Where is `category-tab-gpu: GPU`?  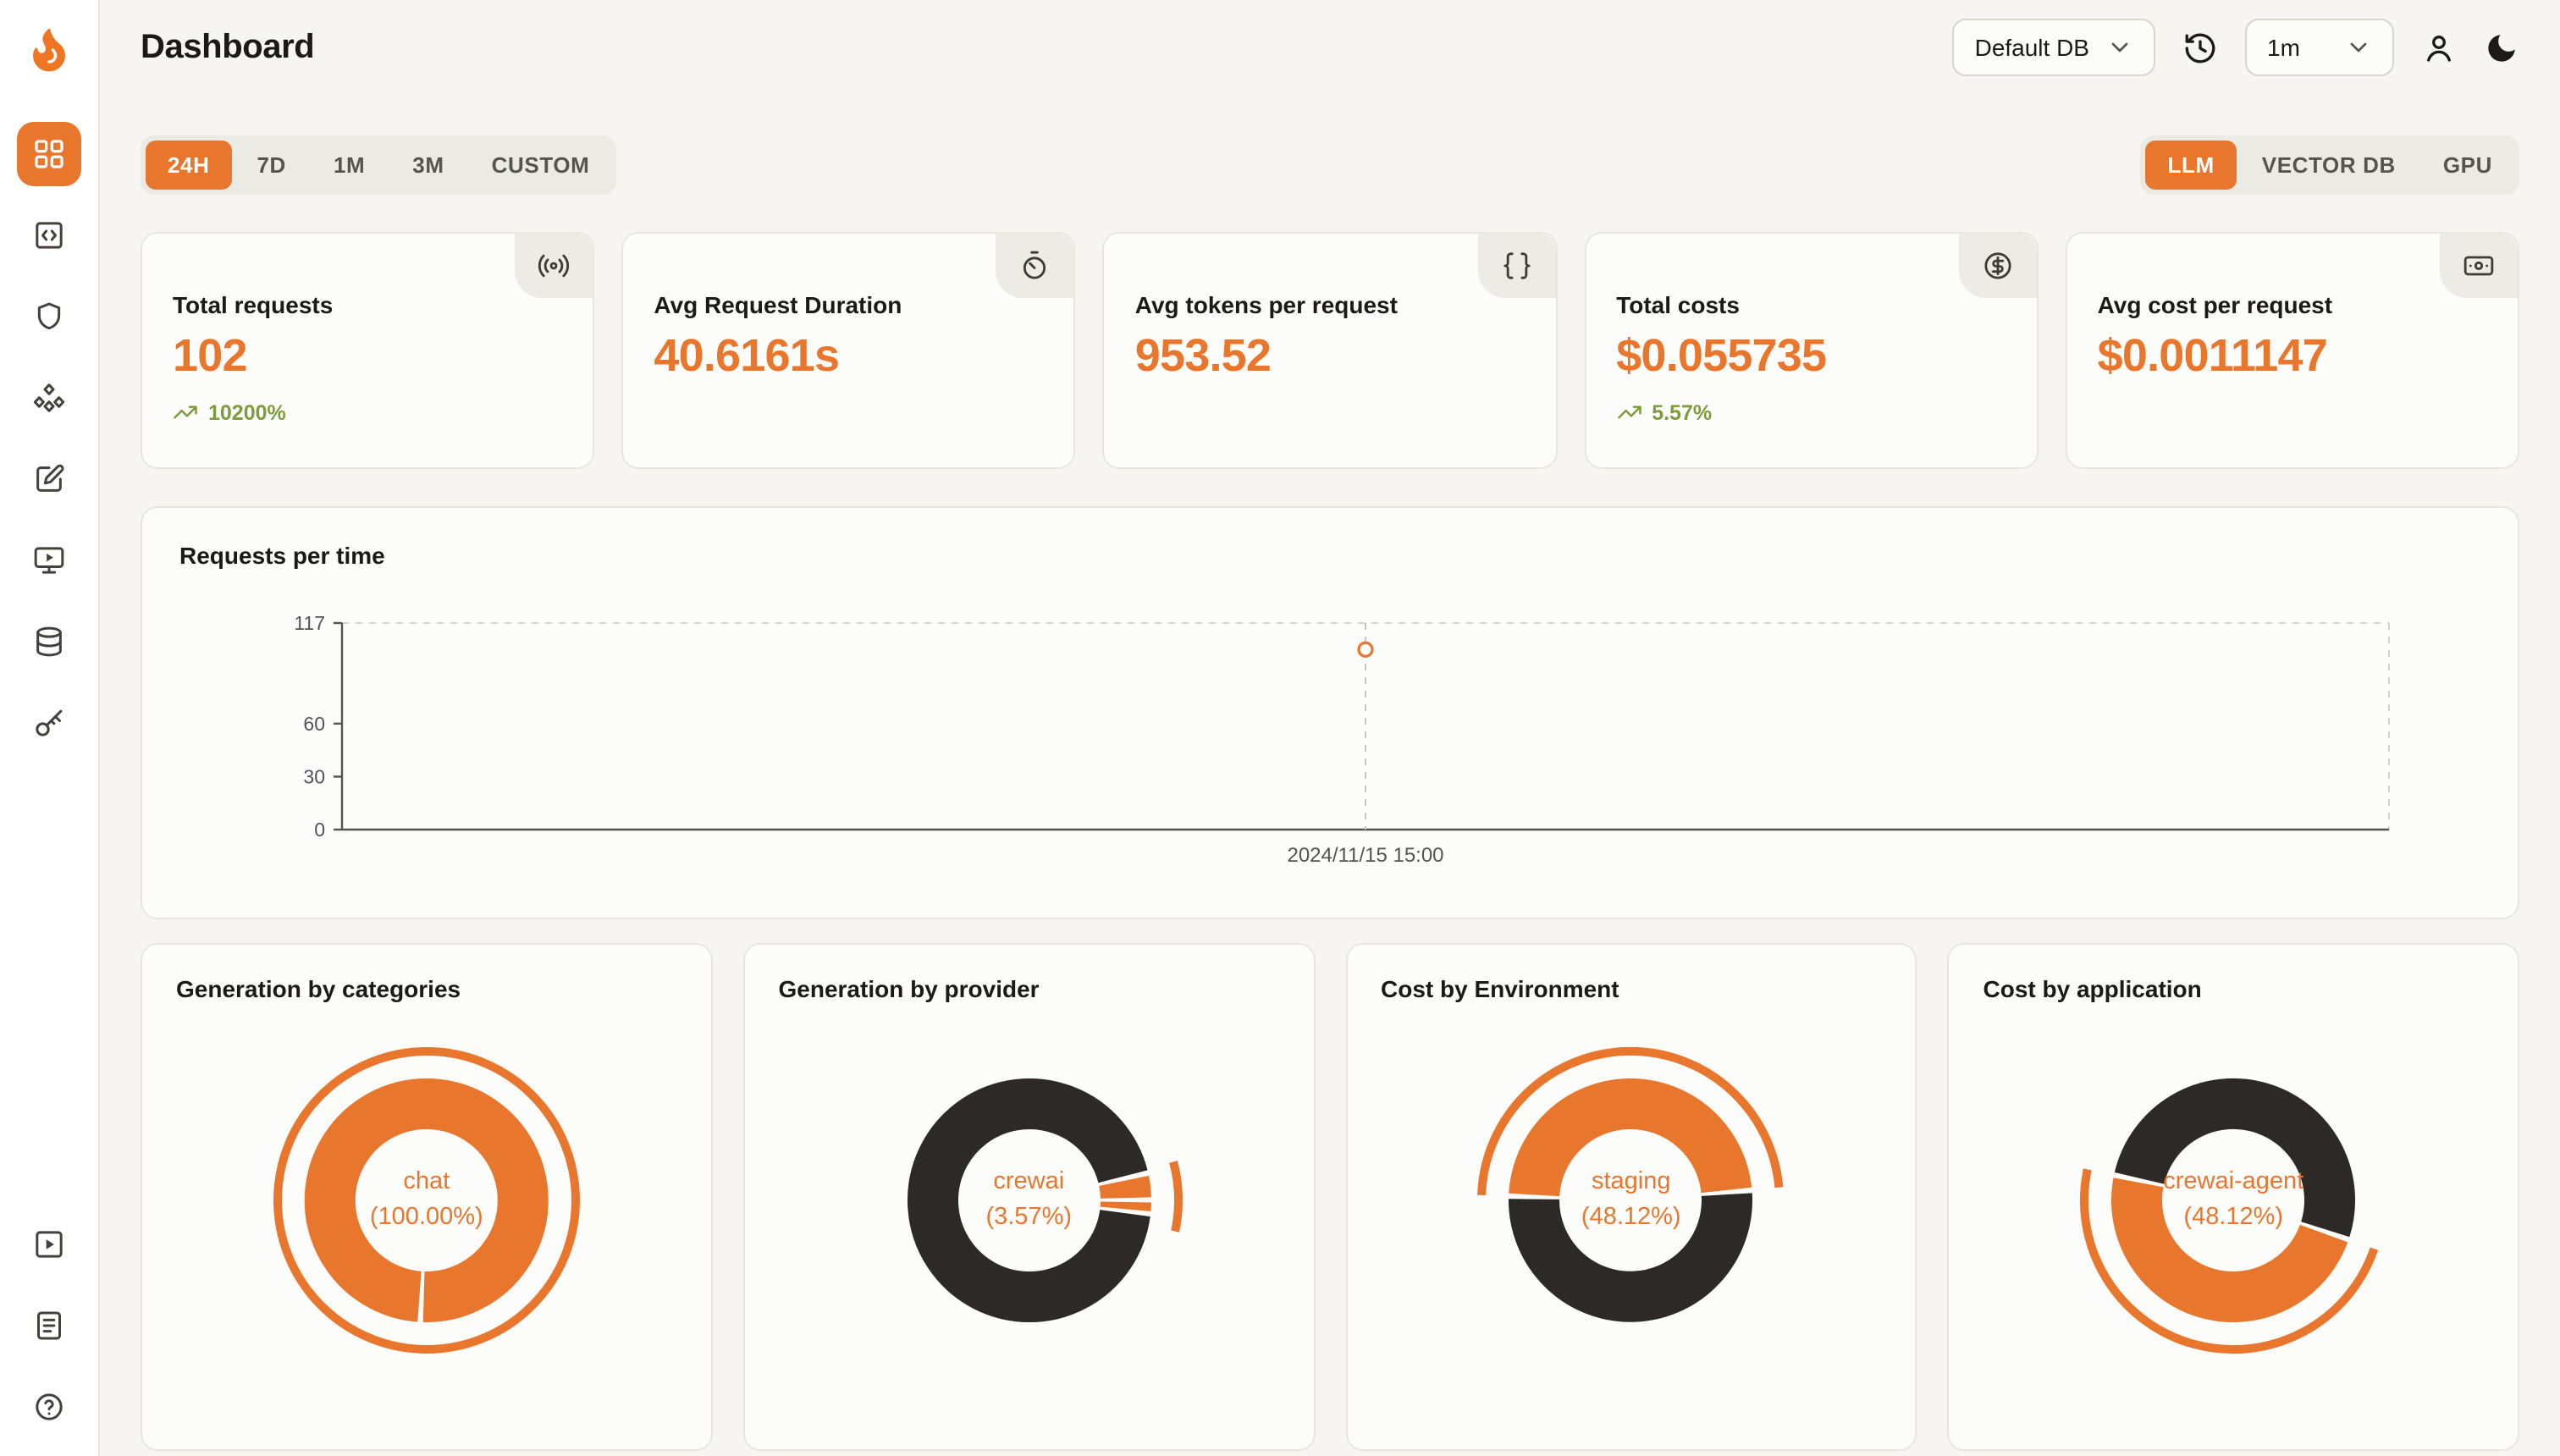 category-tab-gpu: GPU is located at coordinates (2467, 165).